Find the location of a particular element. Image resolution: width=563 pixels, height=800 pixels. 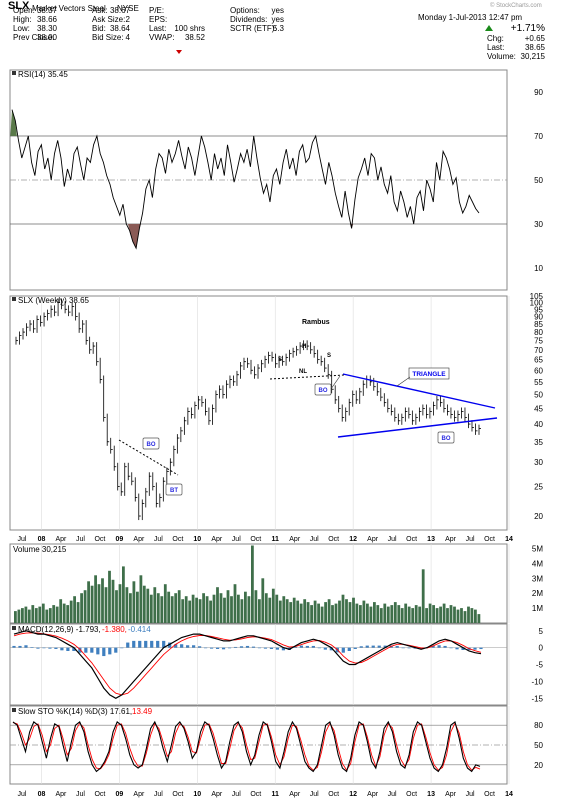

sto-x-tick-label: 12 is located at coordinates (353, 794).